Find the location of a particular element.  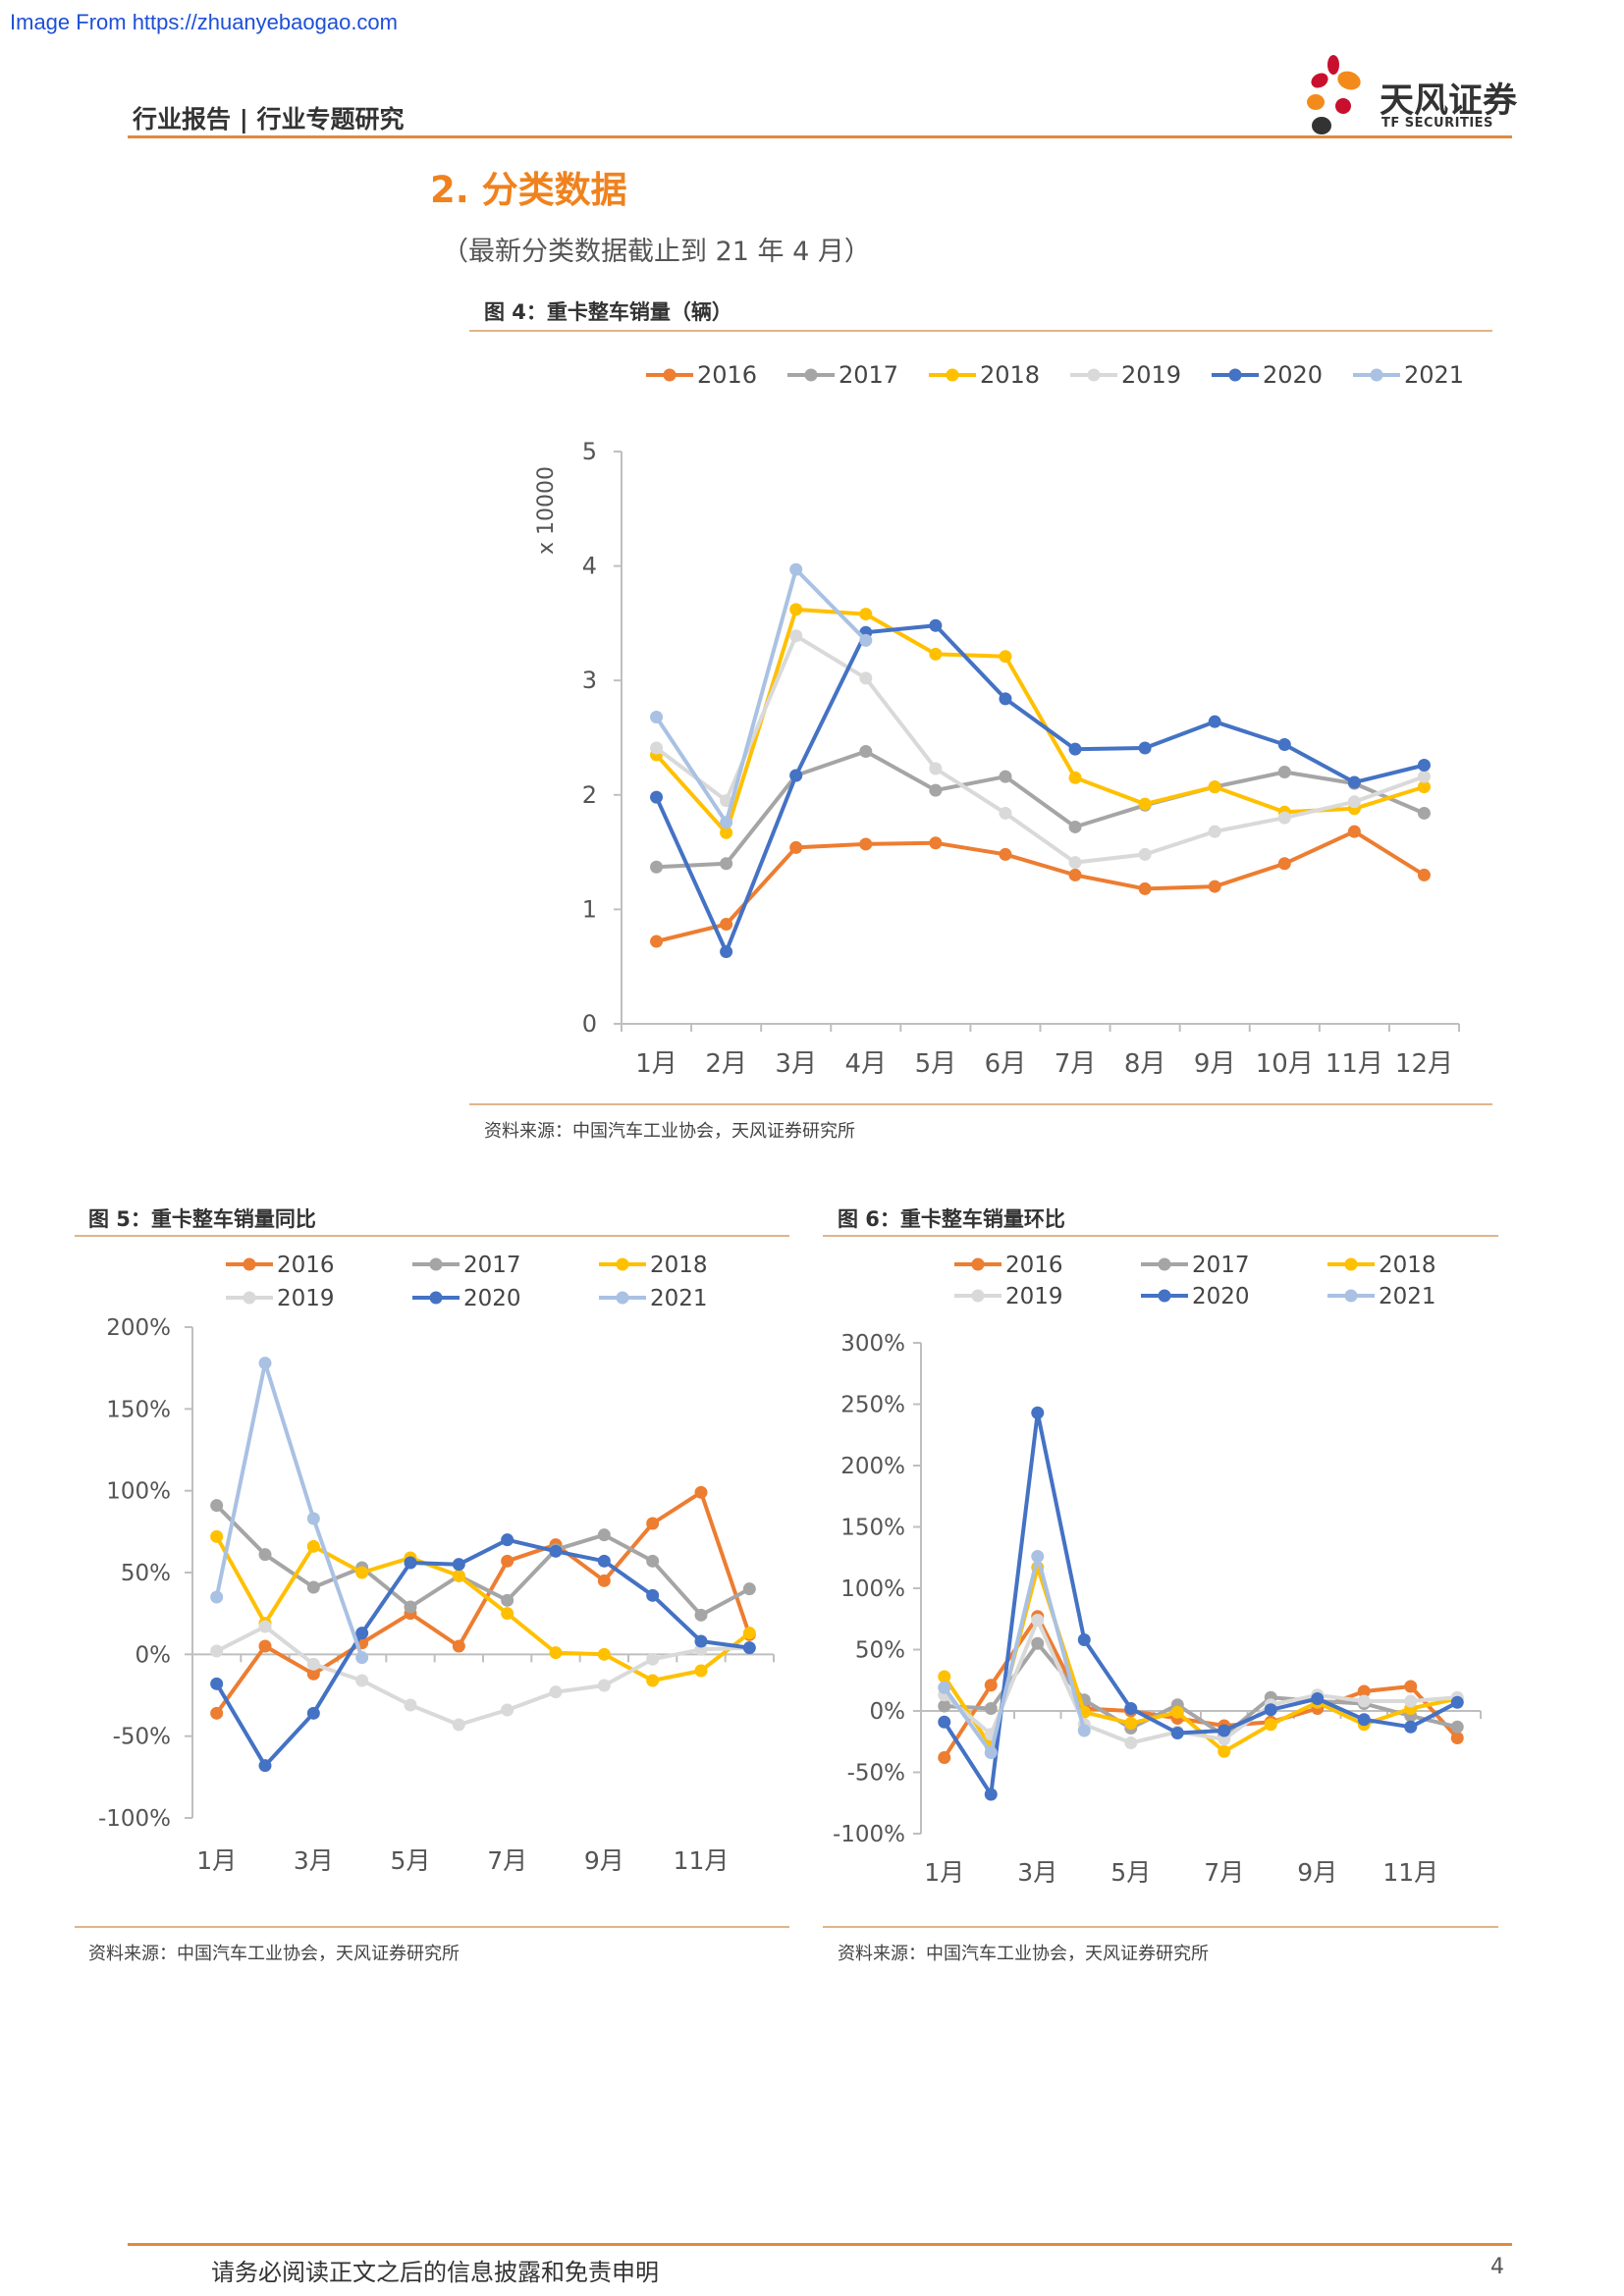

page-number: 4 is located at coordinates (1497, 2267).